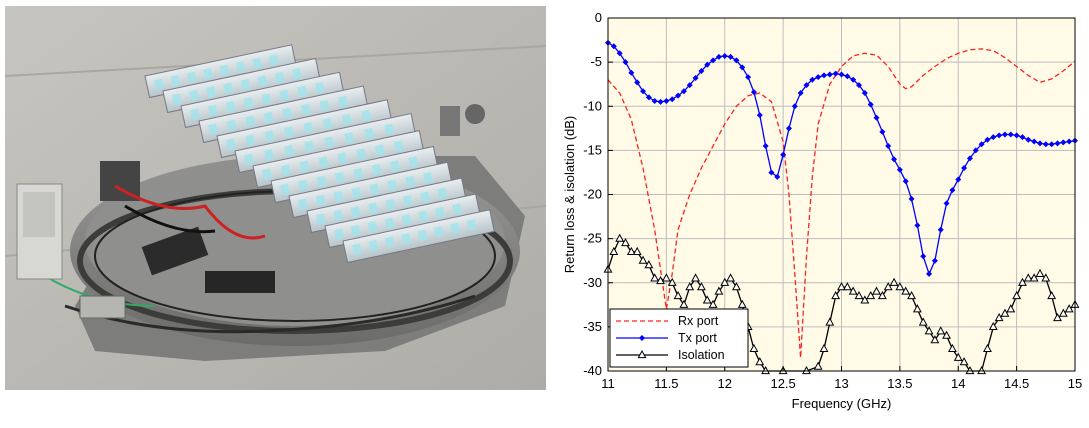 The height and width of the screenshot is (428, 1089). Describe the element at coordinates (608, 383) in the screenshot. I see `x-tick-label: 11` at that location.